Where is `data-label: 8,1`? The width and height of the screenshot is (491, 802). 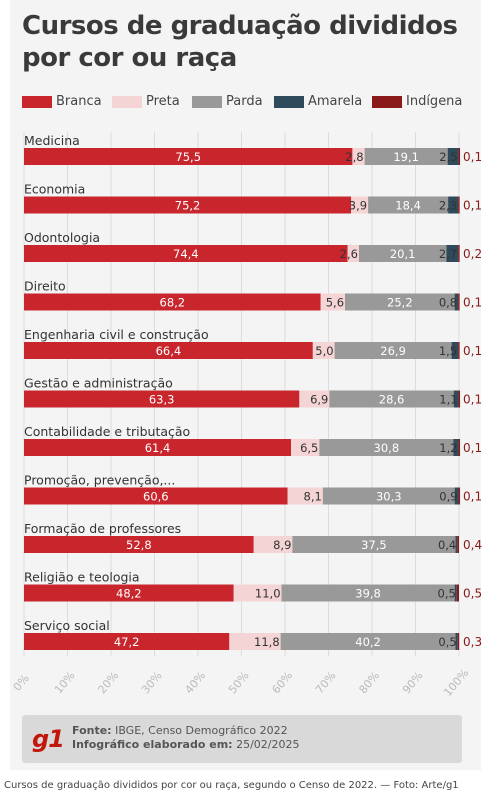
data-label: 8,1 is located at coordinates (313, 497).